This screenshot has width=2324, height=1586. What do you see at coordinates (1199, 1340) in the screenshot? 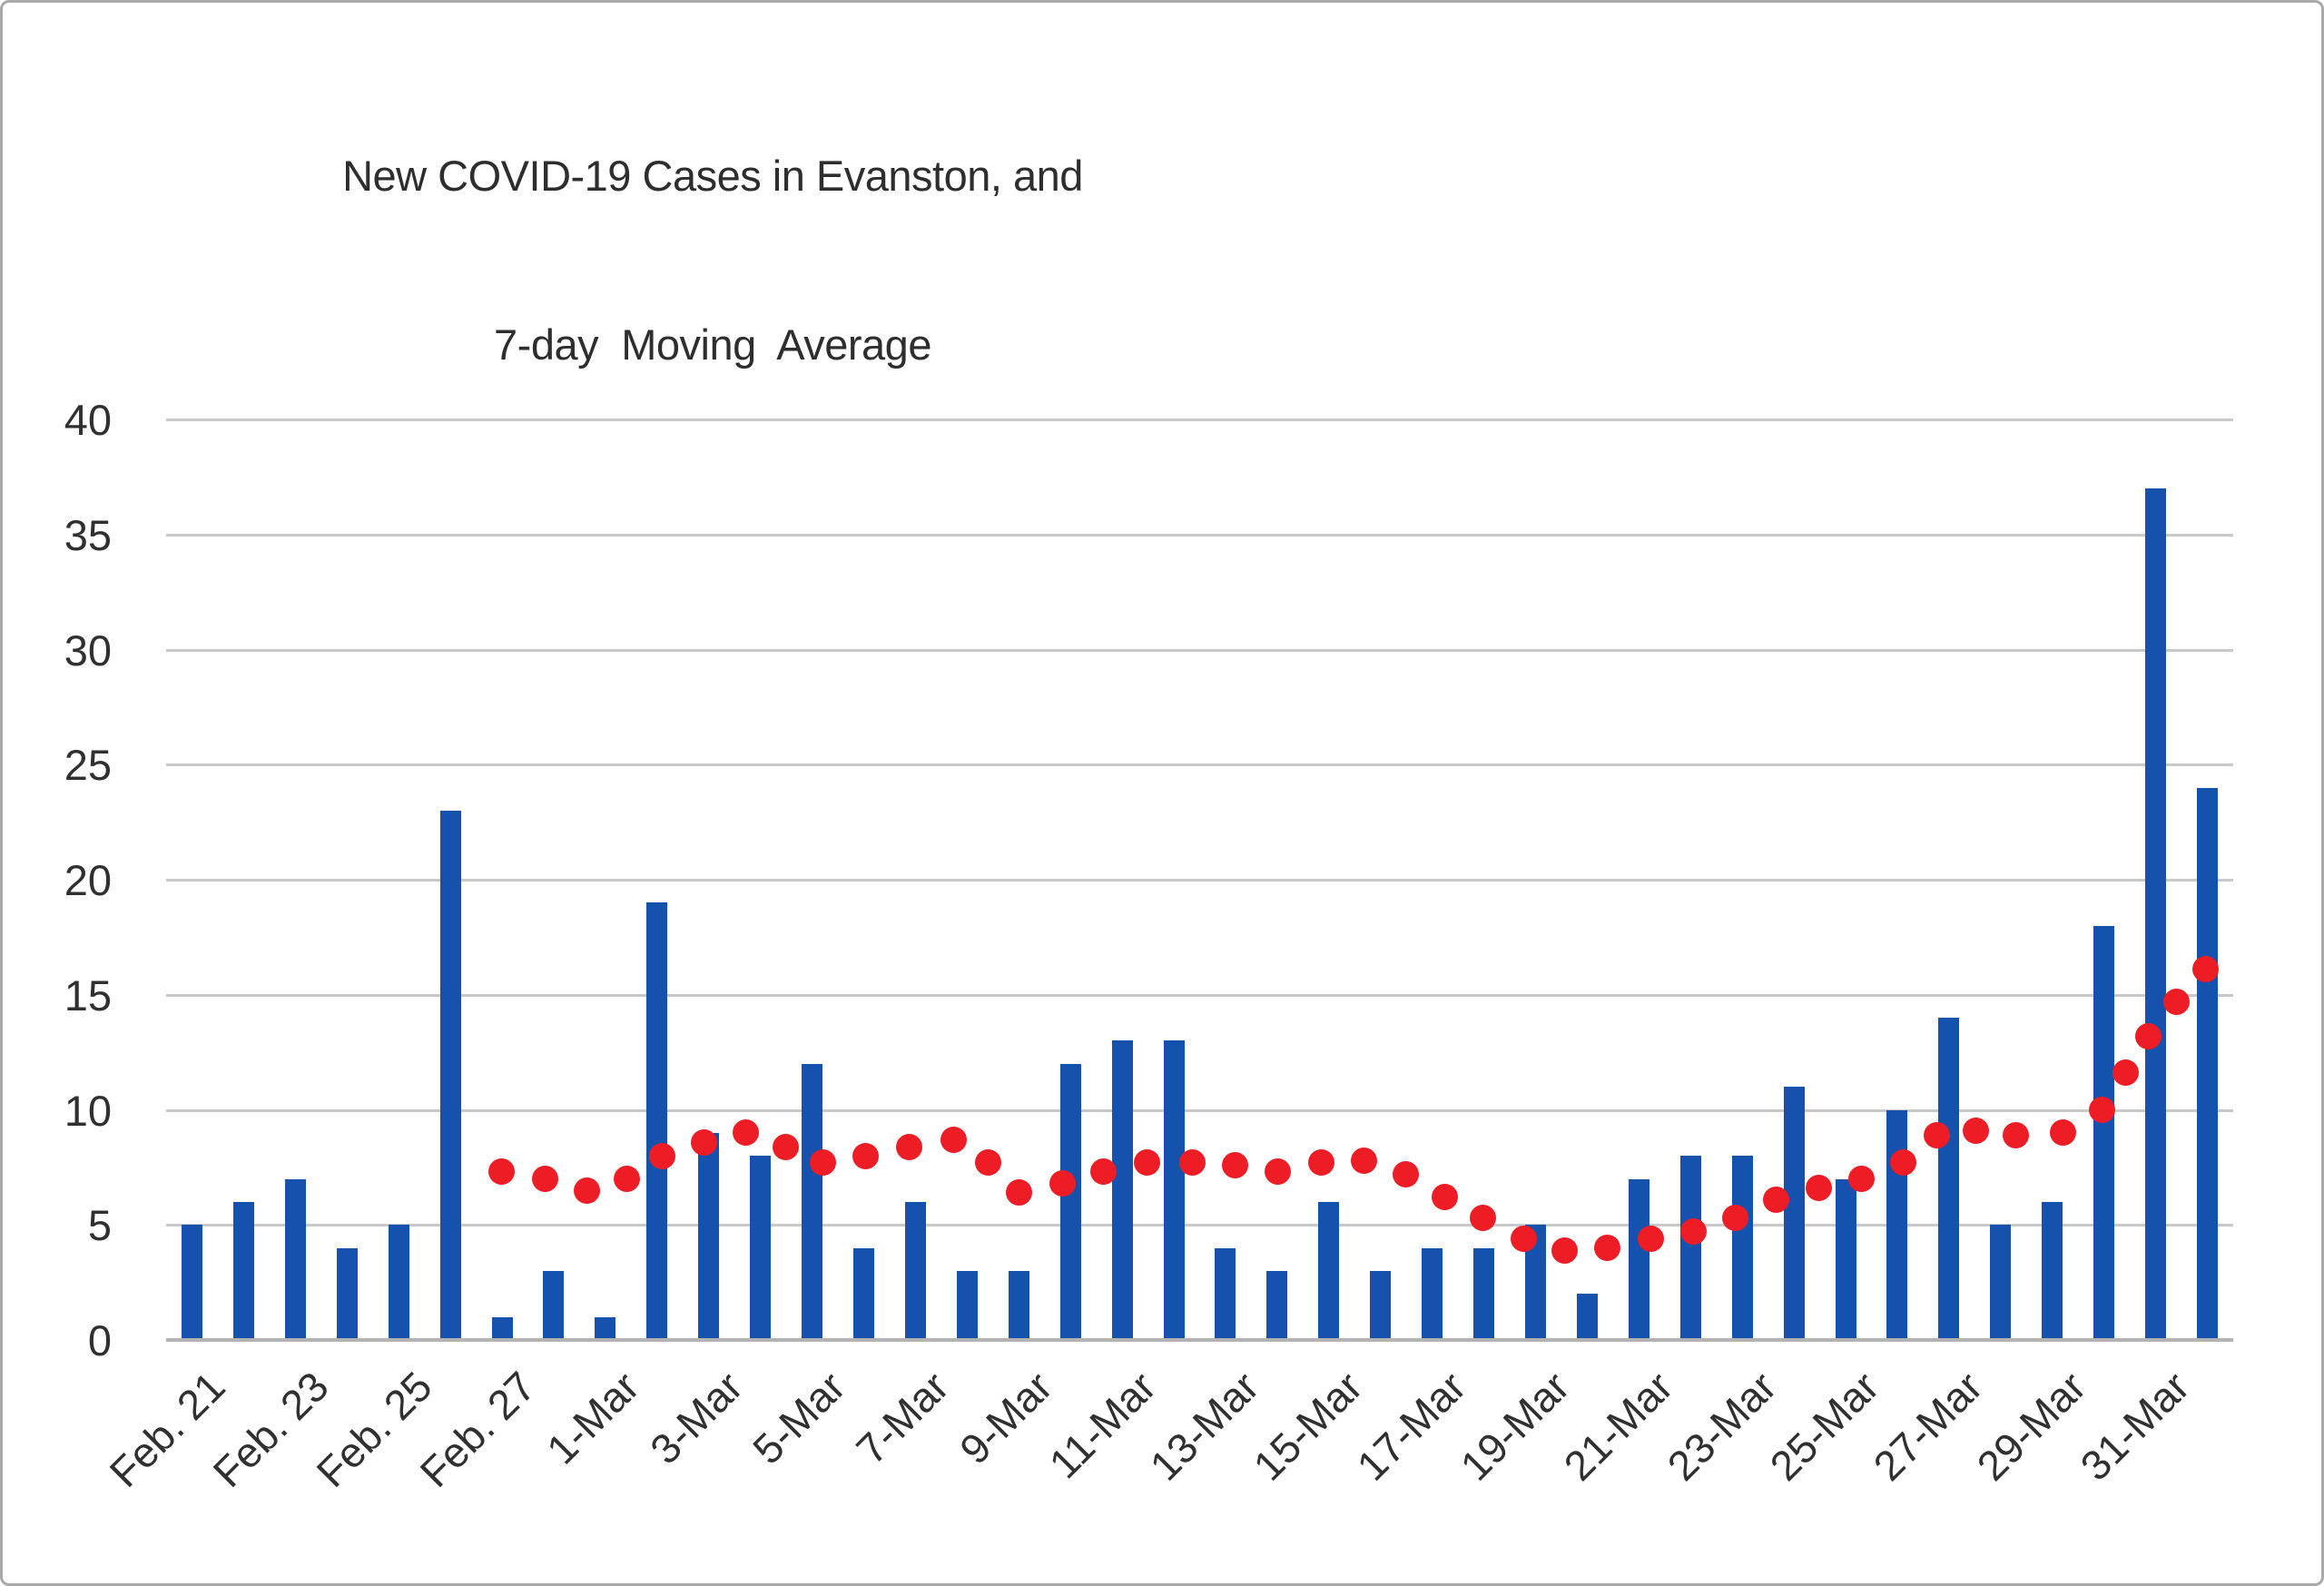
I see `x-axis-line` at bounding box center [1199, 1340].